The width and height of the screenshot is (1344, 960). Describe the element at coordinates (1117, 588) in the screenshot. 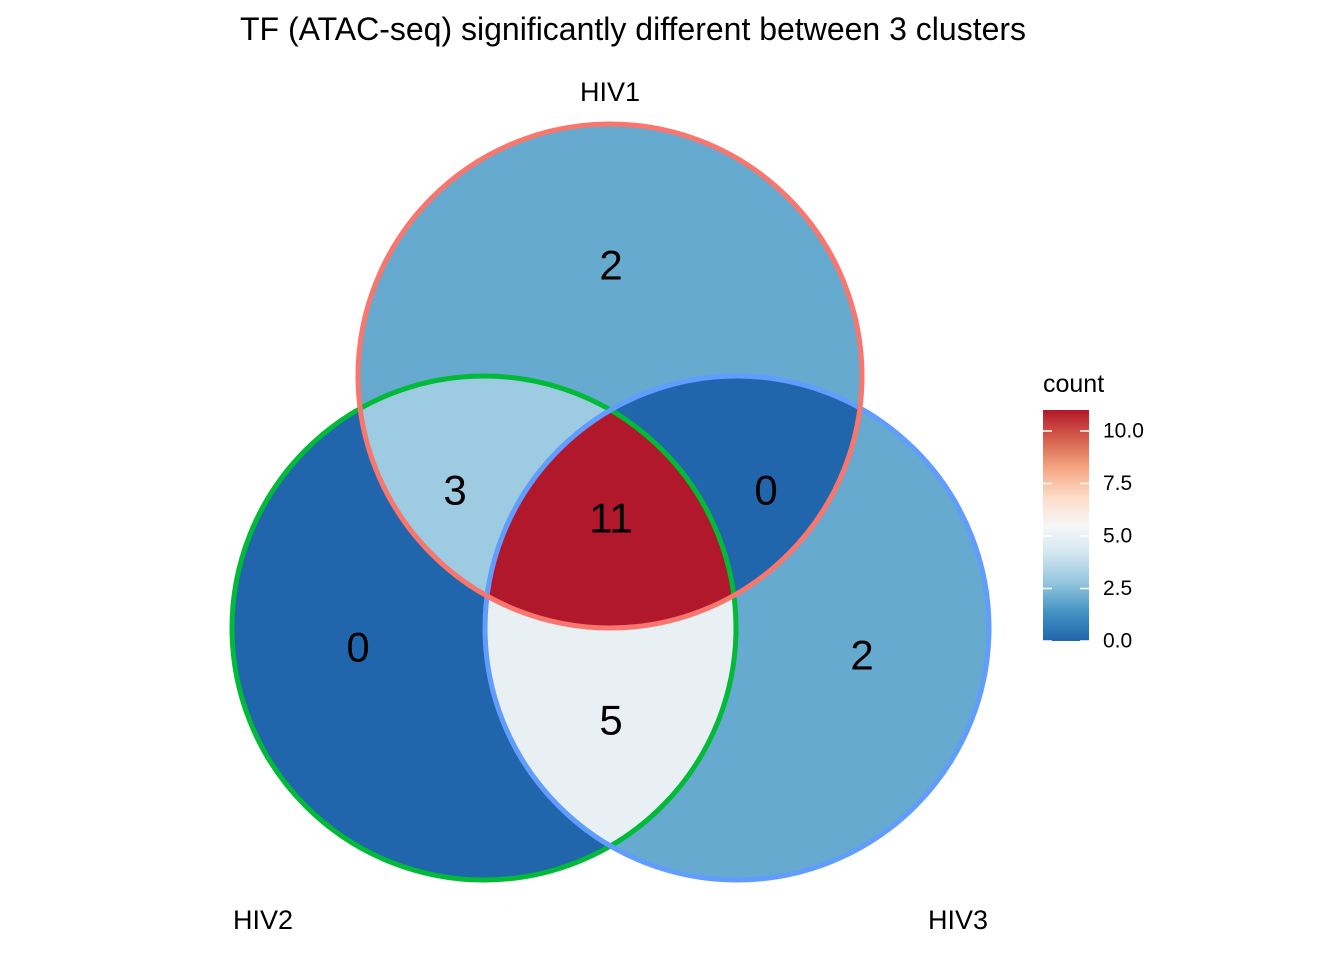

I see `legend-tick-label: 2.5` at that location.